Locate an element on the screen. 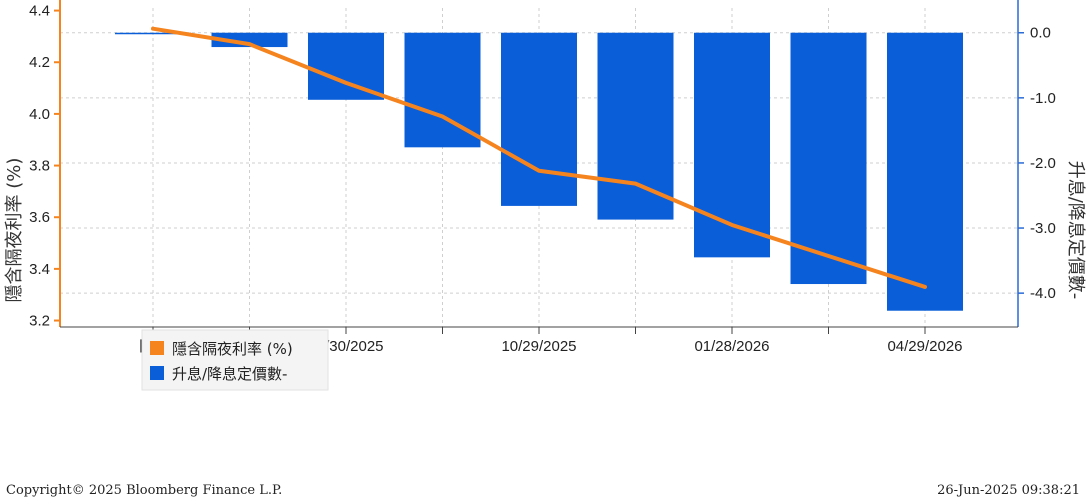  legend: 隱含隔夜利率 (%) 升息/降息定價數- is located at coordinates (235, 360).